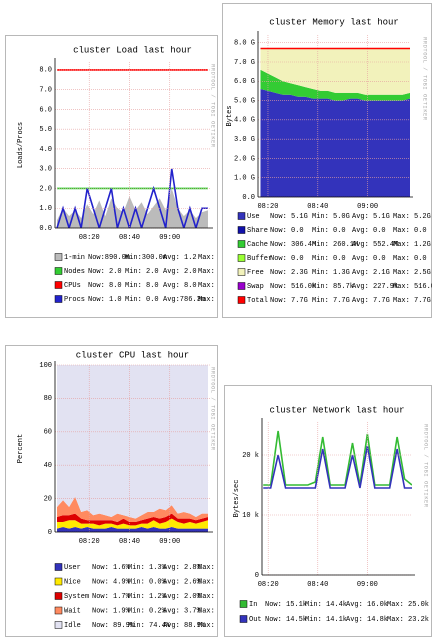  What do you see at coordinates (142, 286) in the screenshot?
I see `legend-stat: Min: 8.0` at bounding box center [142, 286].